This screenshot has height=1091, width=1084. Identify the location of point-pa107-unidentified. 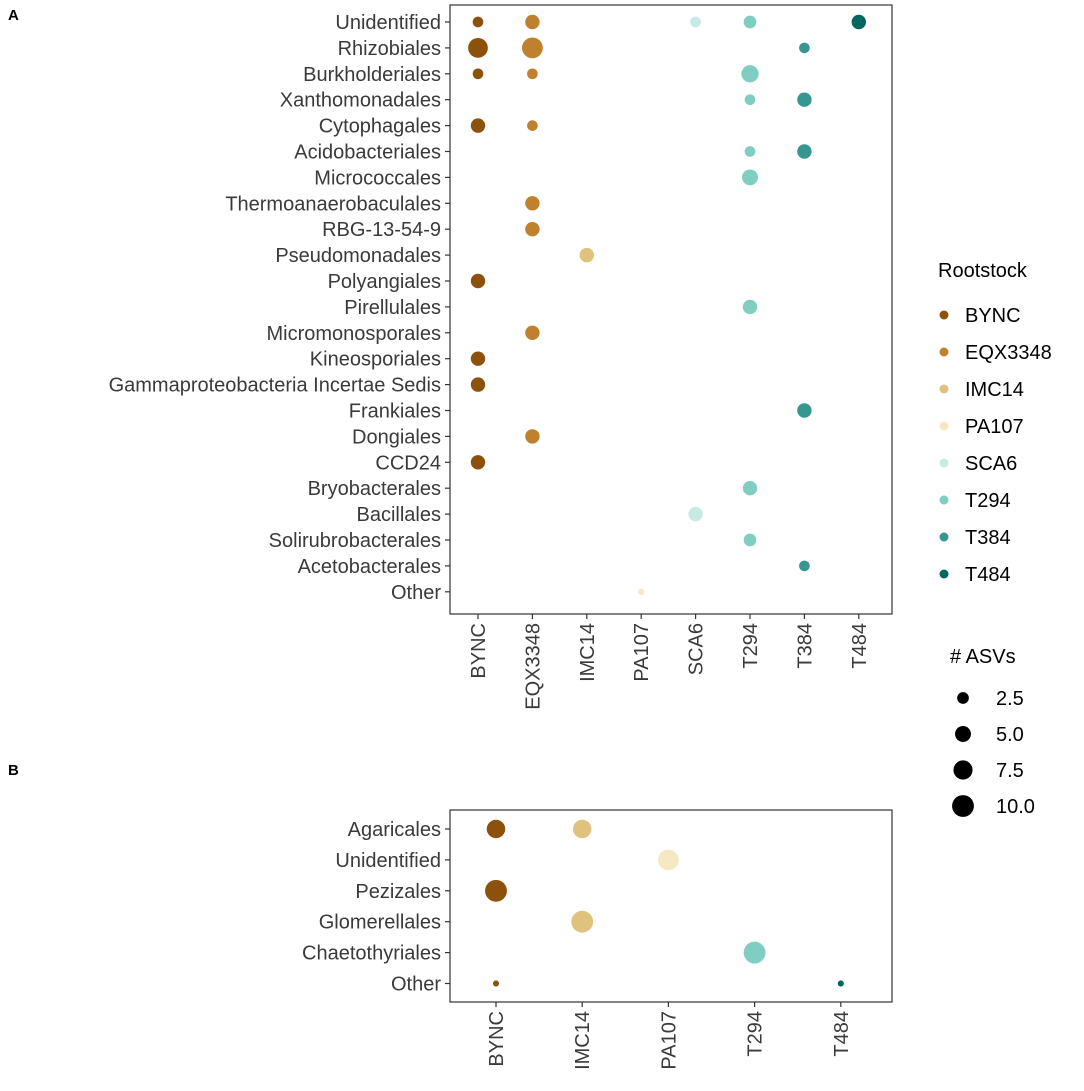
(668, 860).